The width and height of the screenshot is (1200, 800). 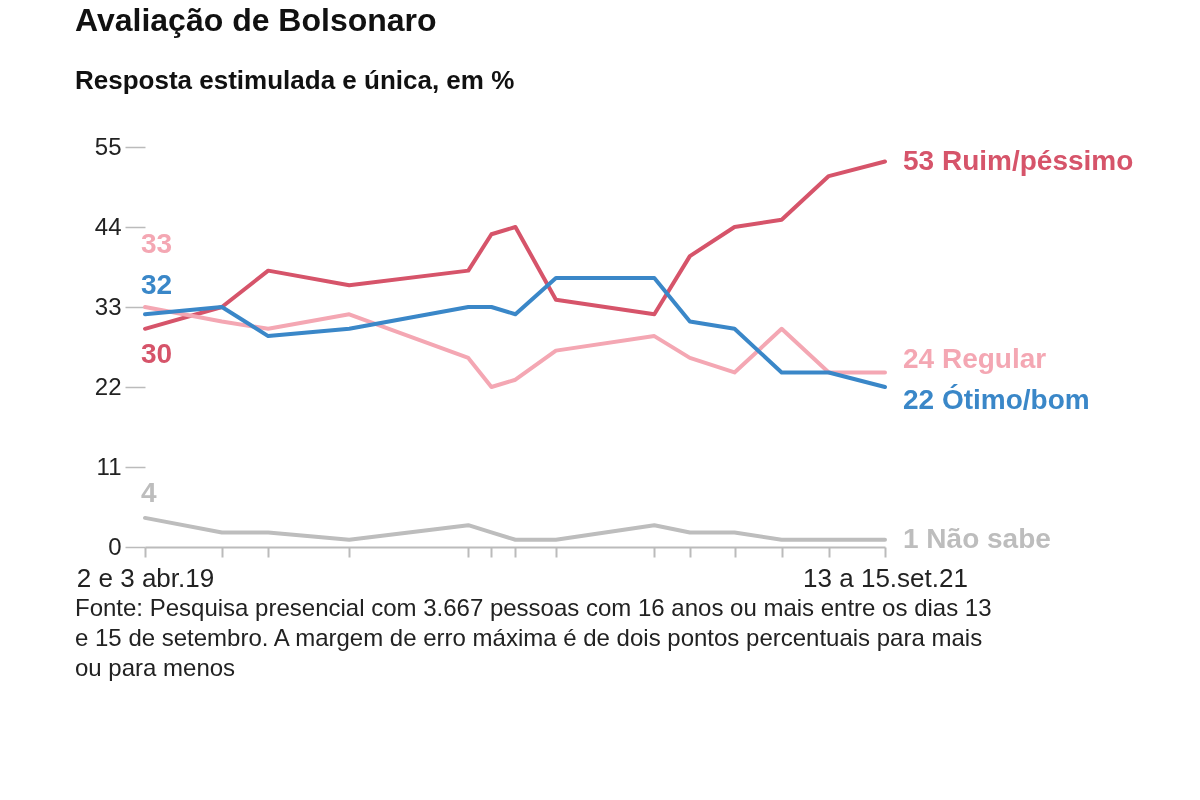 What do you see at coordinates (157, 353) in the screenshot?
I see `data-label: 30` at bounding box center [157, 353].